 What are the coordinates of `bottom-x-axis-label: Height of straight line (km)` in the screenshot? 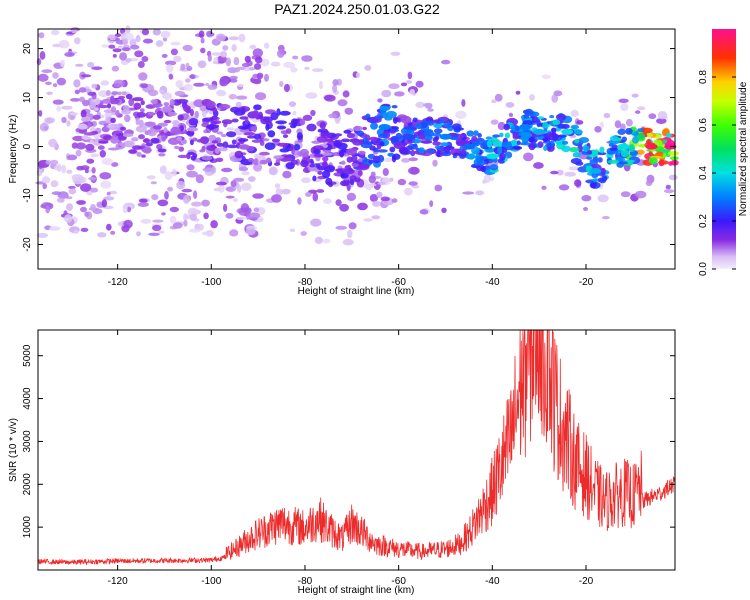 It's located at (356, 590).